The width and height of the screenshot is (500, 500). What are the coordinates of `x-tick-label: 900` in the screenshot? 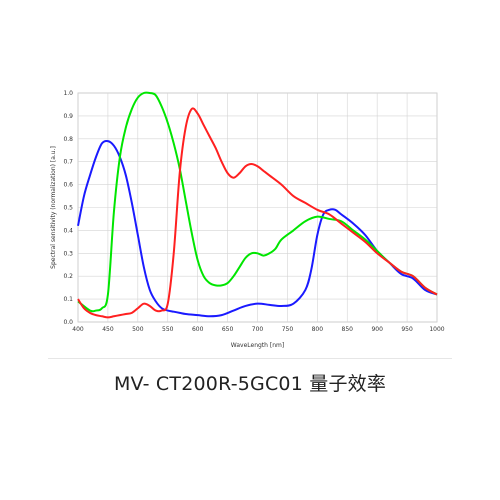 It's located at (377, 329).